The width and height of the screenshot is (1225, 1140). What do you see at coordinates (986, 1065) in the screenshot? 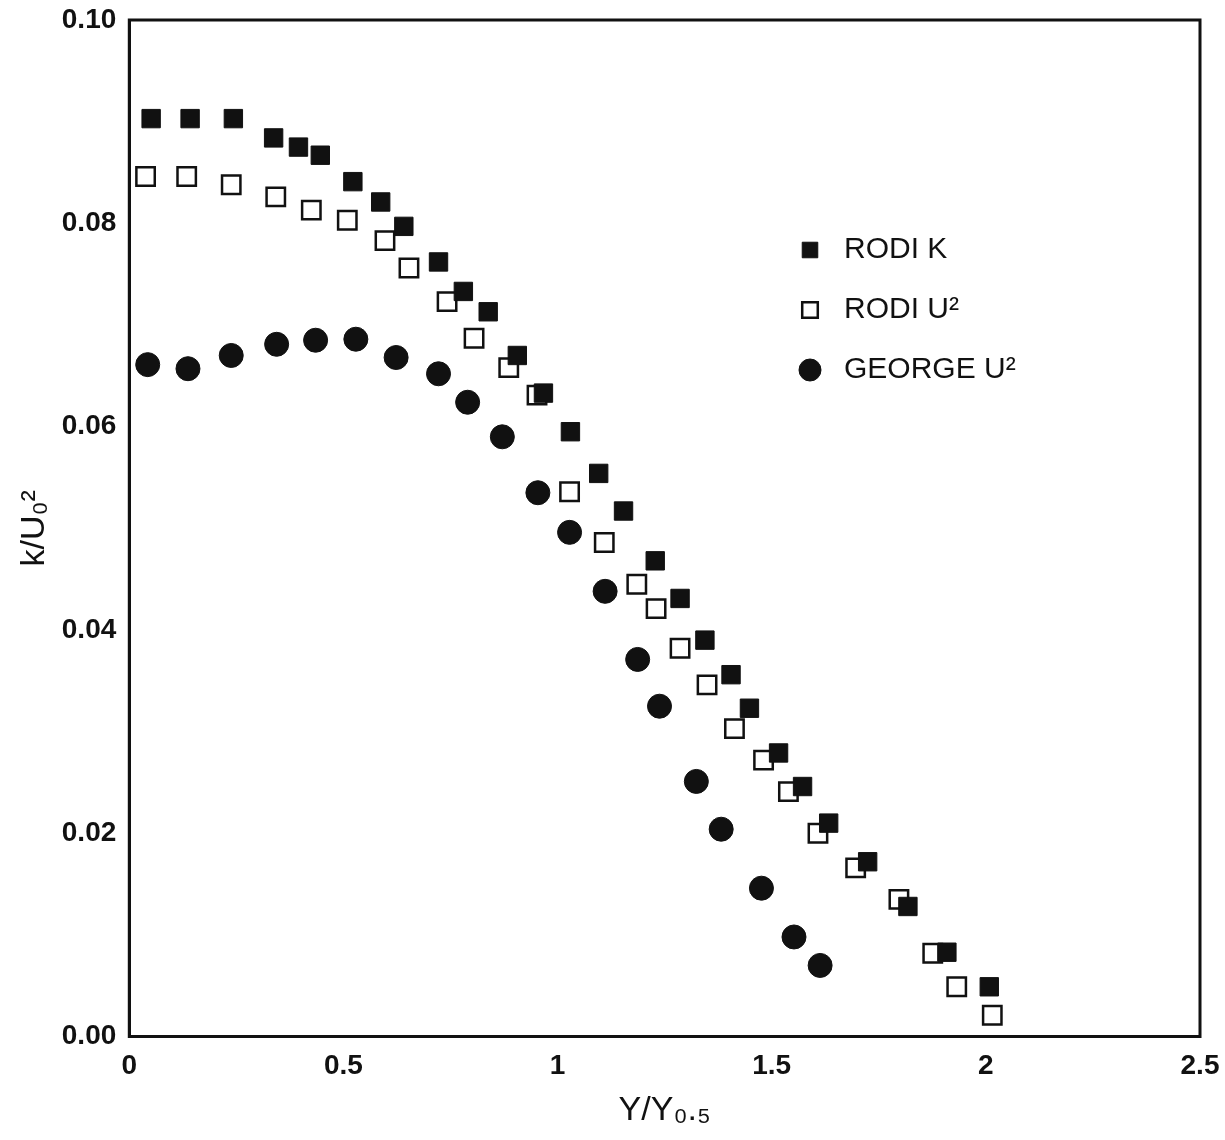
I see `x-tick-label: 2` at bounding box center [986, 1065].